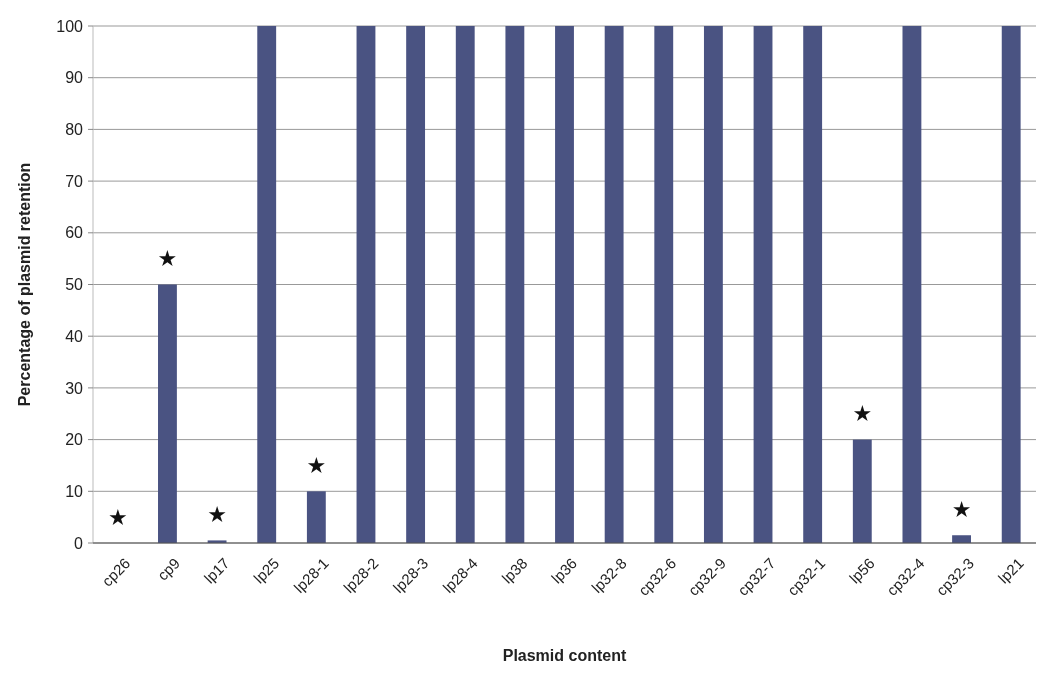 The height and width of the screenshot is (681, 1059). I want to click on y-tick-label: 90, so click(74, 78).